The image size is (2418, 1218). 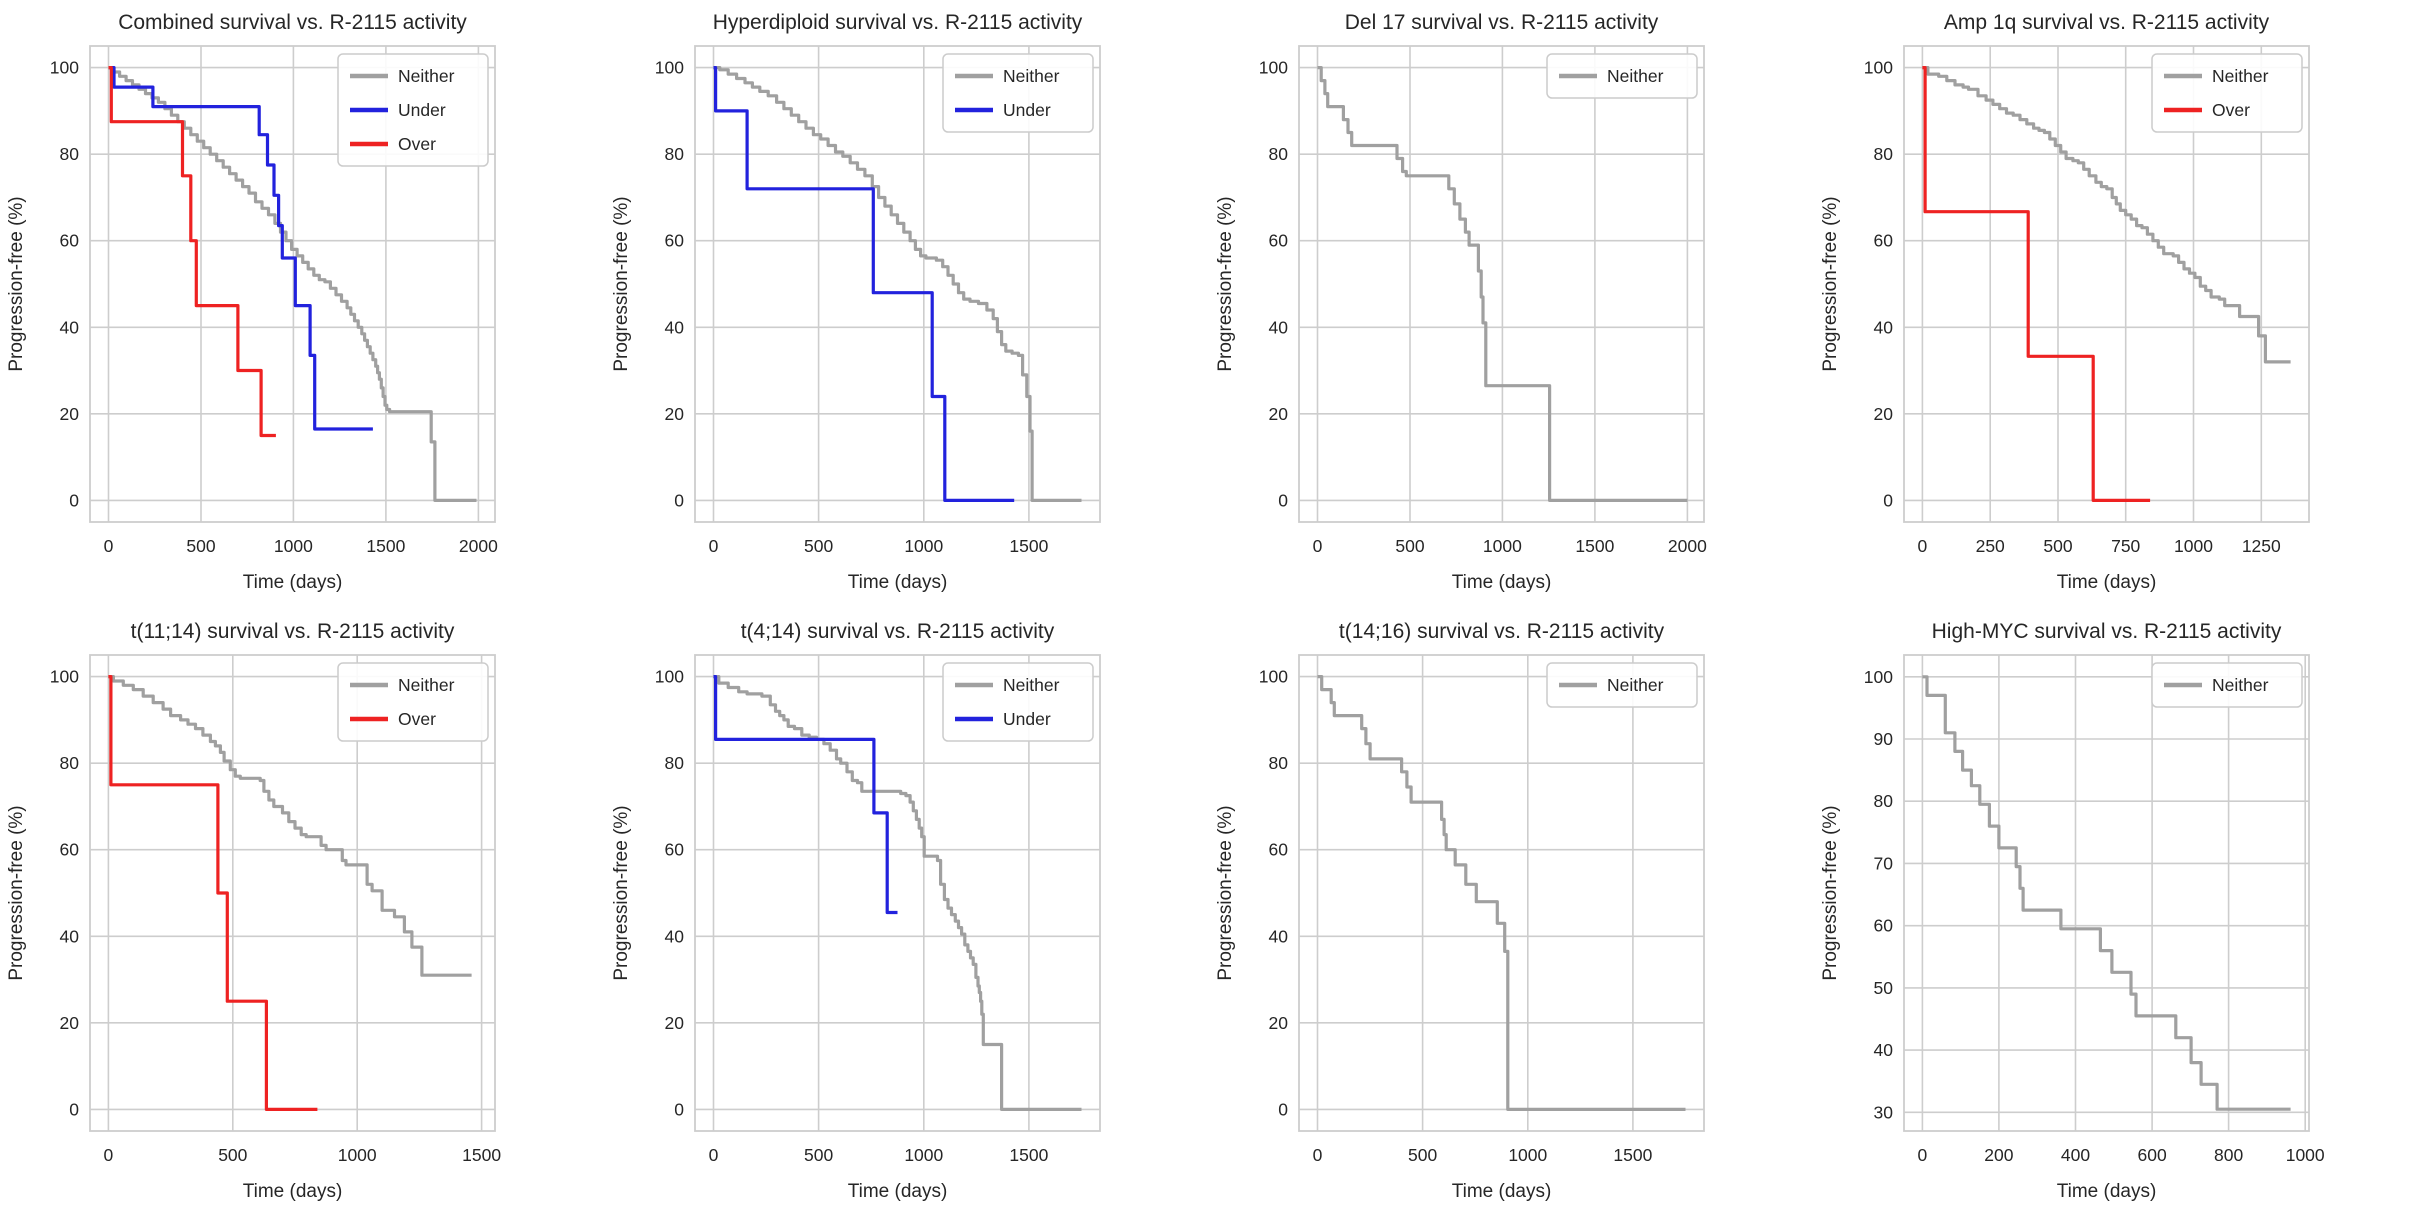 I want to click on x-tick-label: 800, so click(x=2227, y=1155).